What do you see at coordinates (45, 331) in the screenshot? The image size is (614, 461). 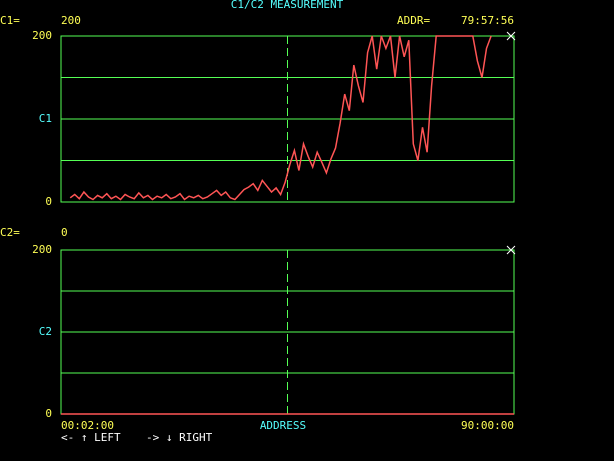 I see `y-tick-label: C2` at bounding box center [45, 331].